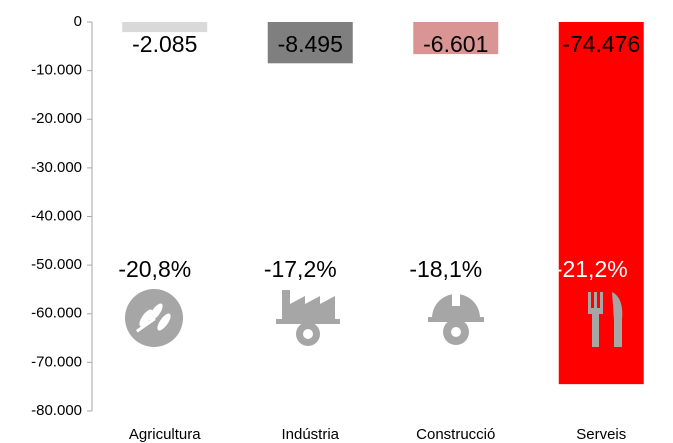  I want to click on value-label: -74.476, so click(601, 44).